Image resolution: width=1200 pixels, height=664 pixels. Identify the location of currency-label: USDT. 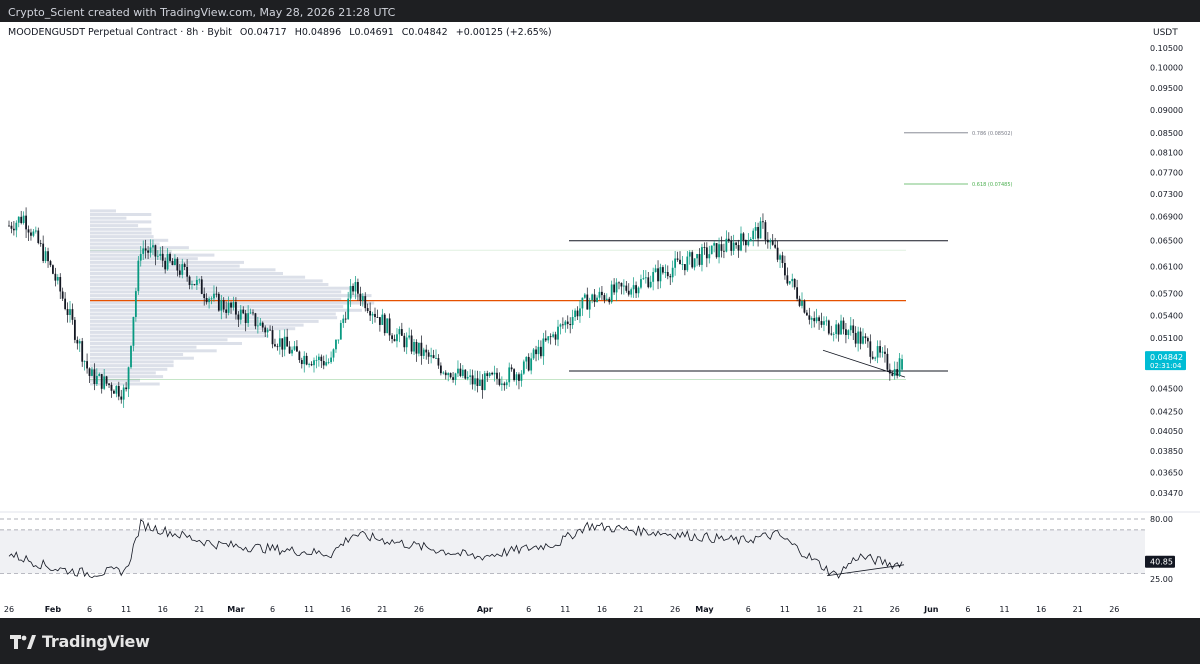
(1165, 33).